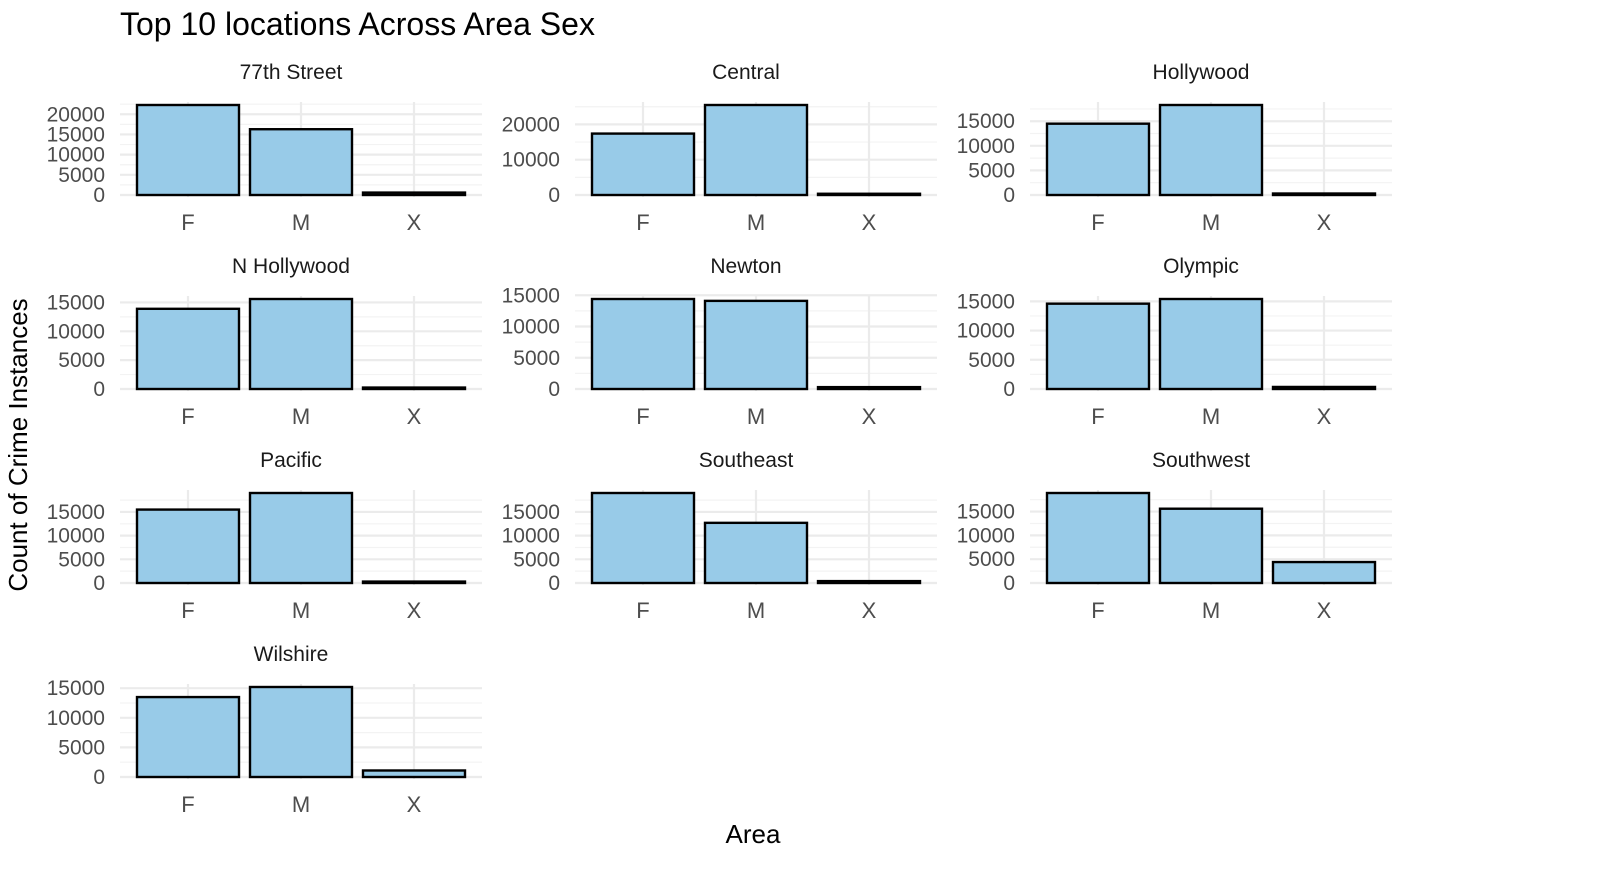  What do you see at coordinates (291, 266) in the screenshot?
I see `facet-strip-label: N Hollywood` at bounding box center [291, 266].